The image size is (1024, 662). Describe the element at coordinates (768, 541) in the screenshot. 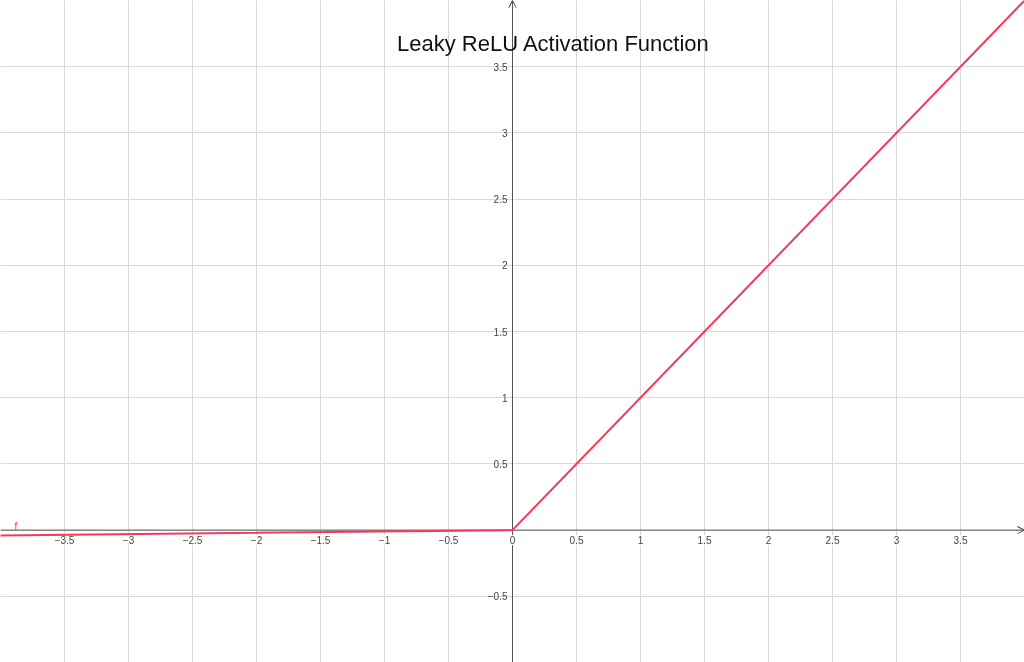

I see `x-tick-label: 2` at that location.